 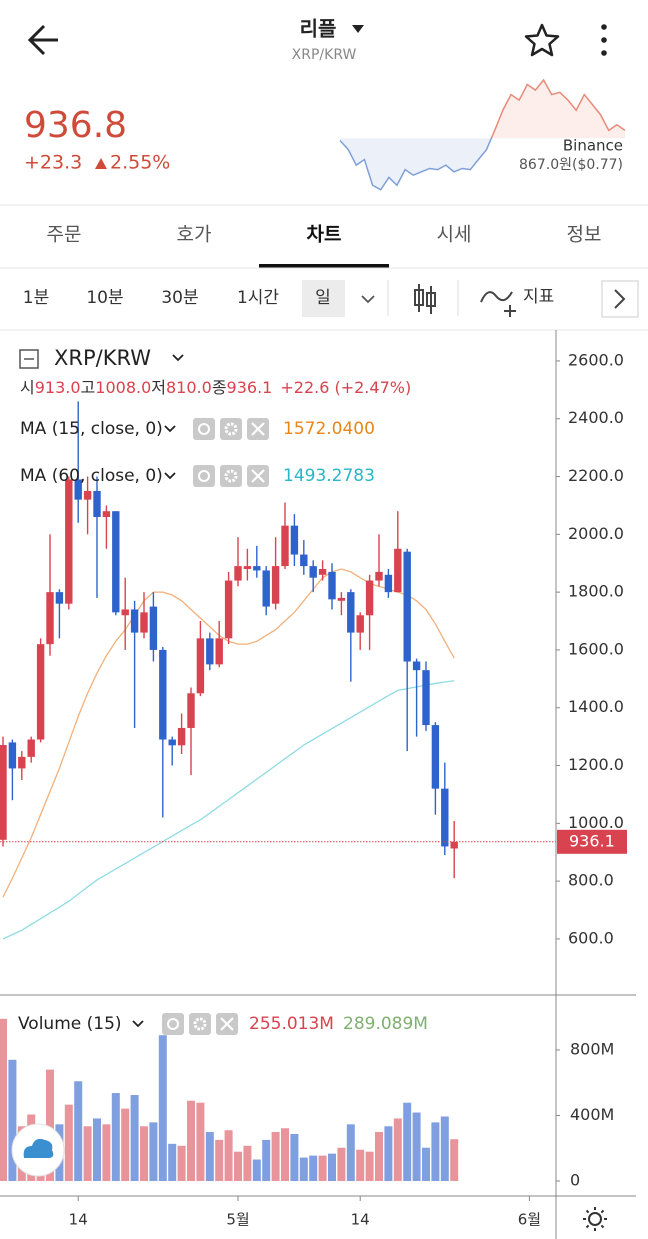 What do you see at coordinates (542, 40) in the screenshot?
I see `favorite-button` at bounding box center [542, 40].